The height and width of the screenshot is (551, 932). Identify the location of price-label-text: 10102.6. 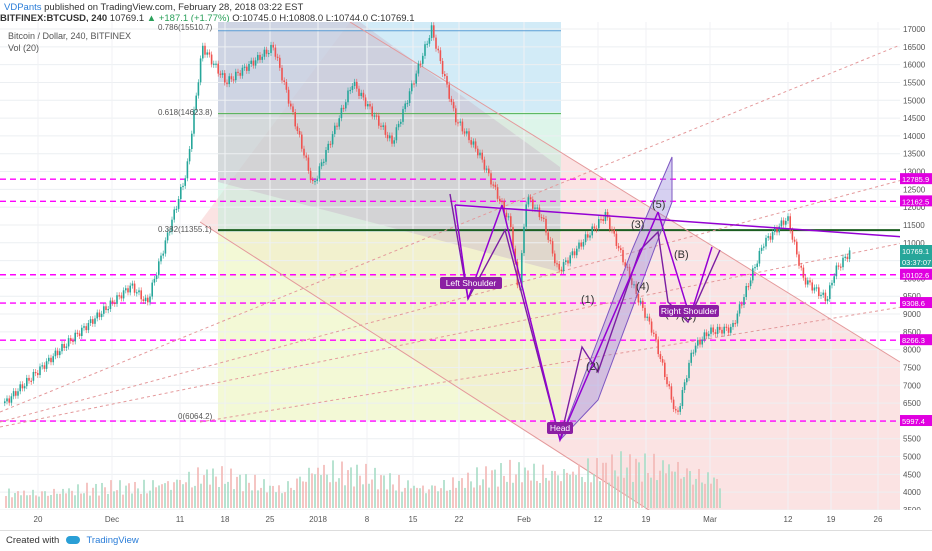
(915, 275).